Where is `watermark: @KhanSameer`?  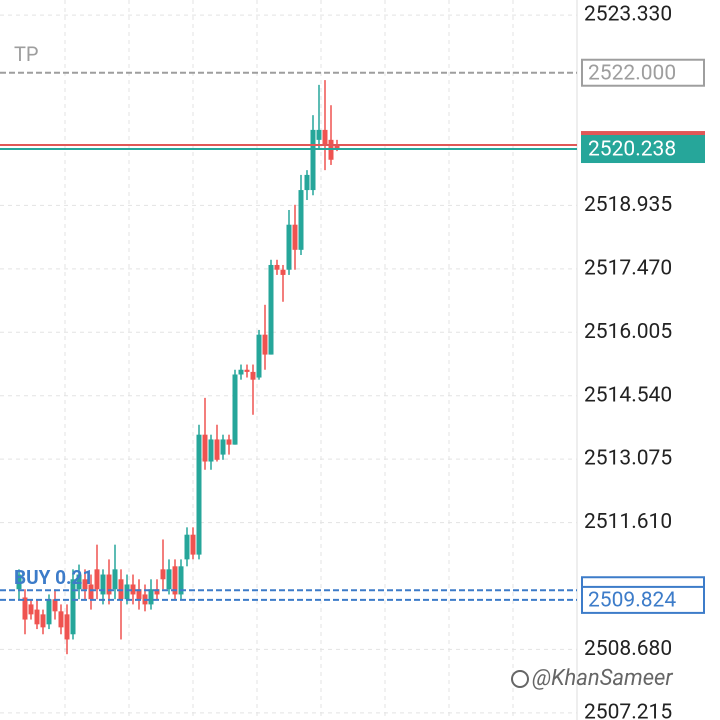 watermark: @KhanSameer is located at coordinates (602, 678).